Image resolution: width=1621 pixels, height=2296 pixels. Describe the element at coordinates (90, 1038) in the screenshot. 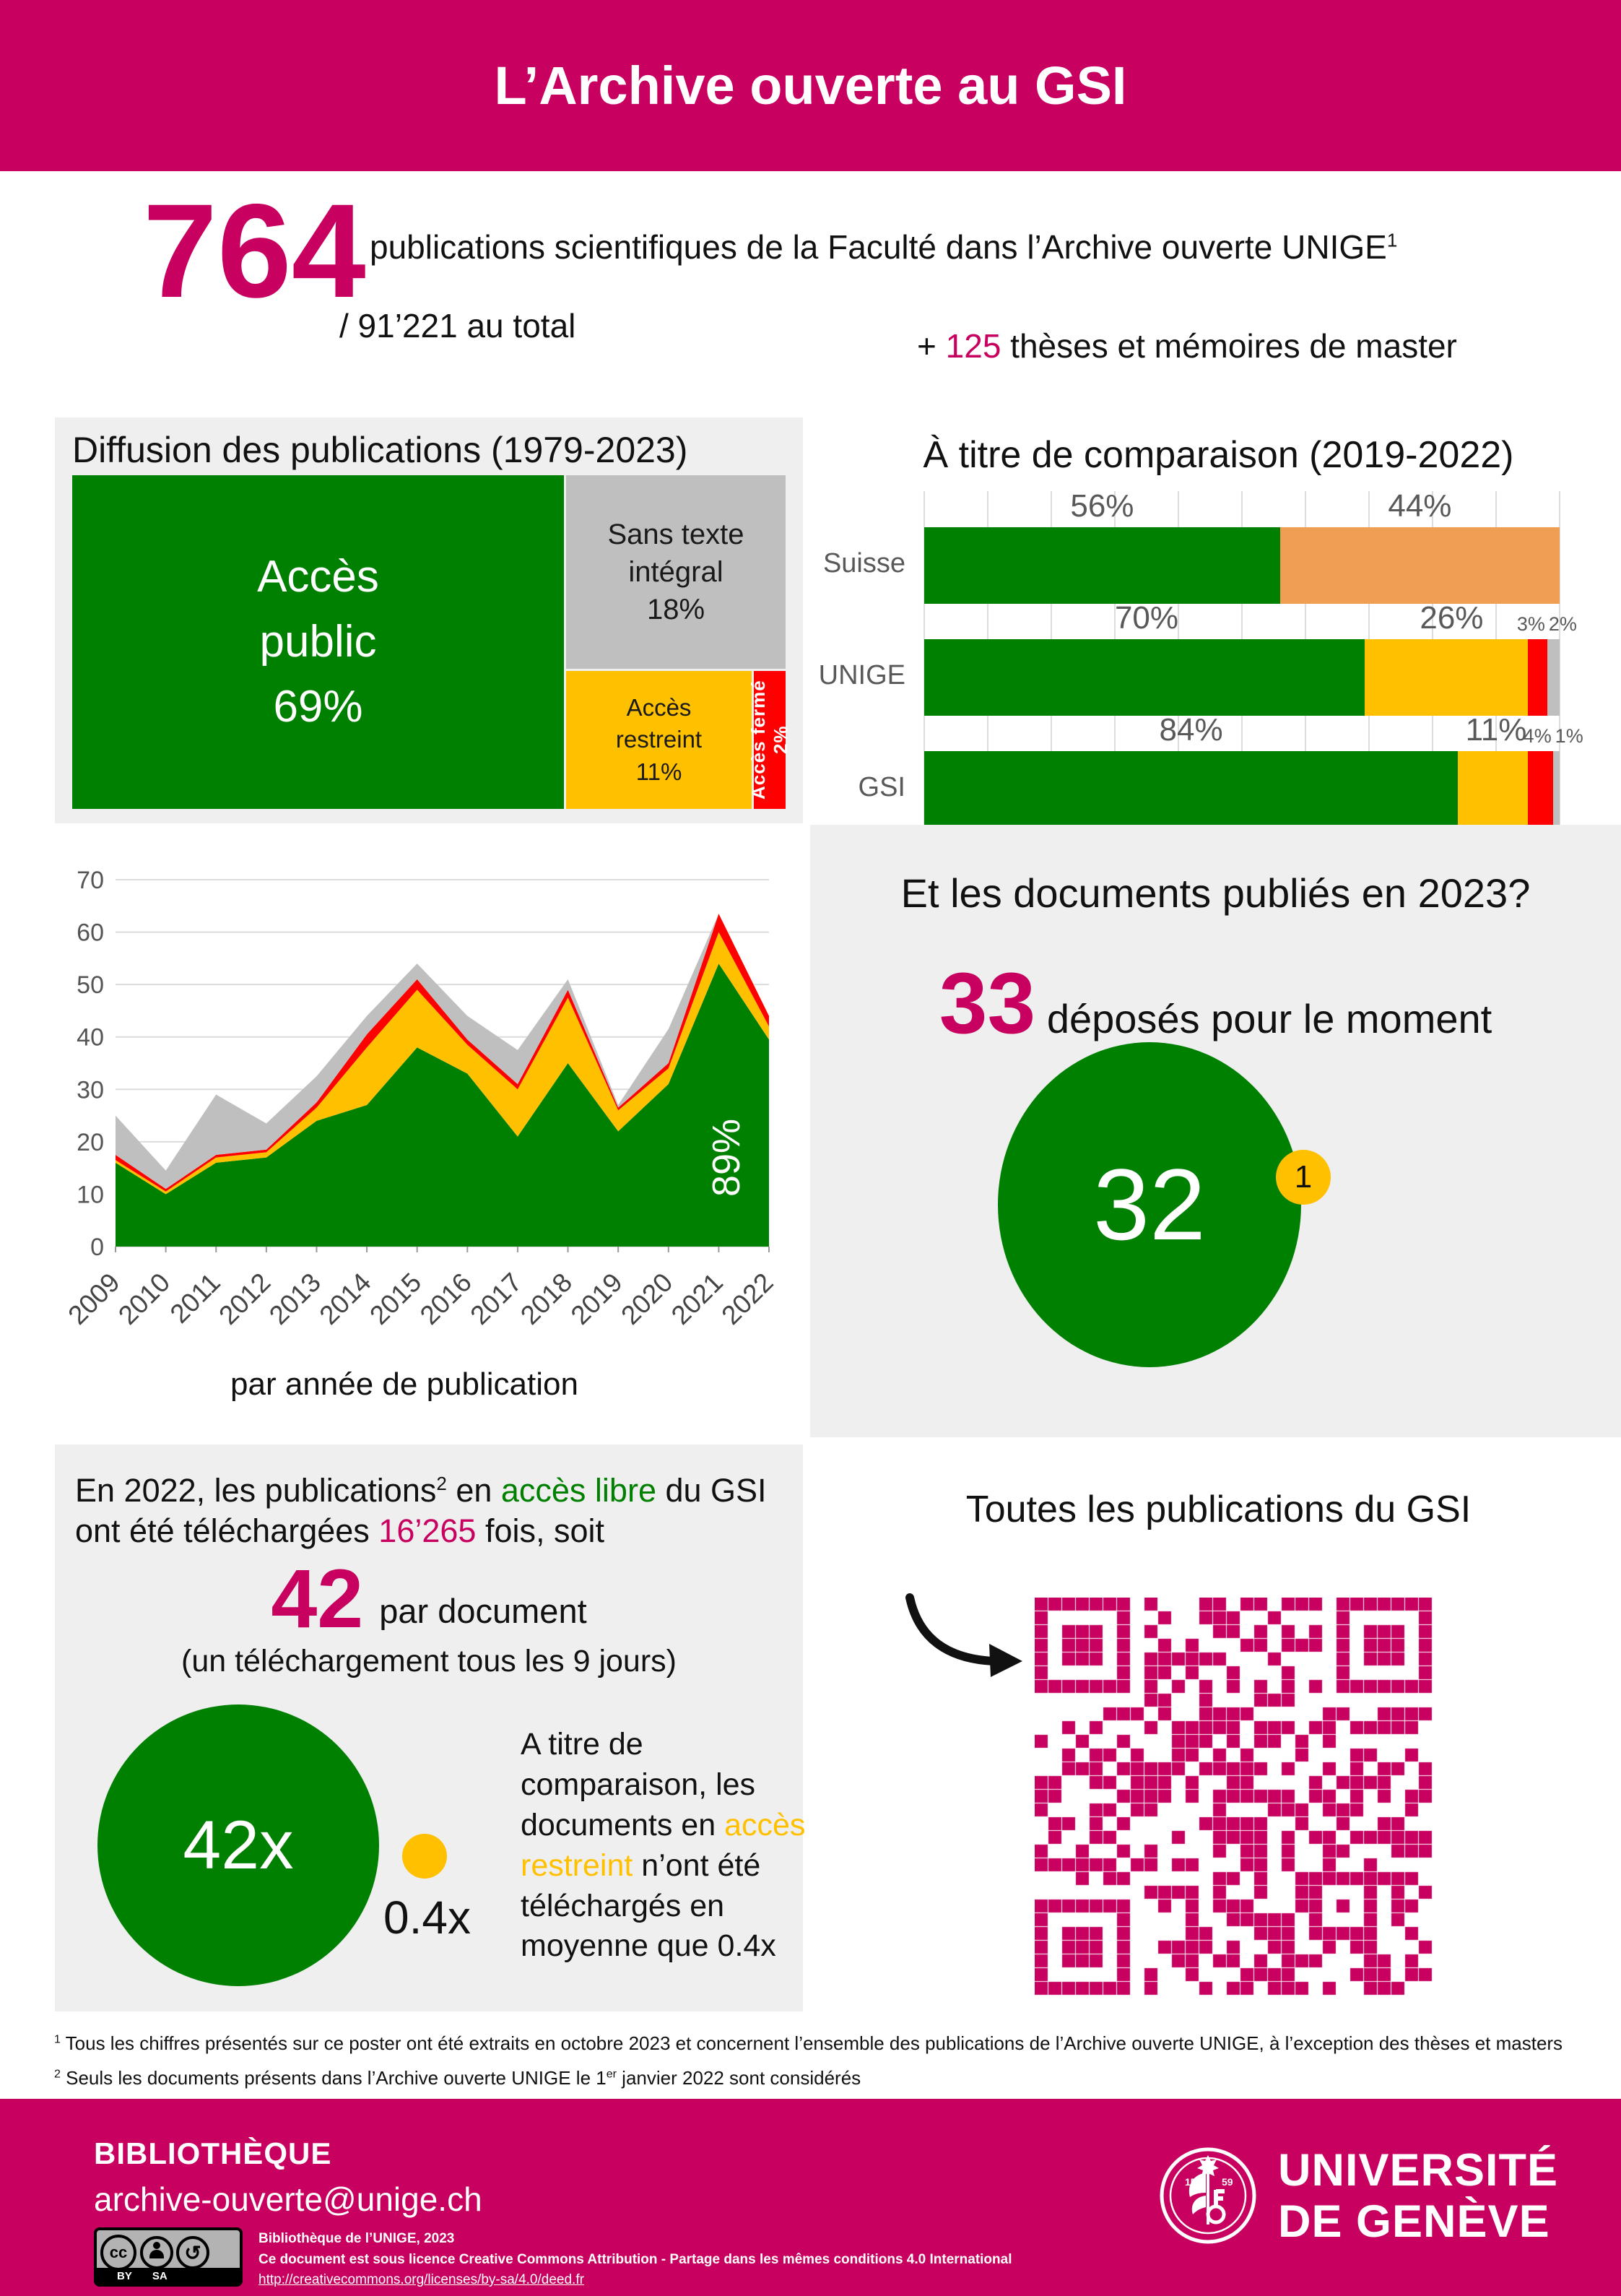

I see `svg-text: 40` at that location.